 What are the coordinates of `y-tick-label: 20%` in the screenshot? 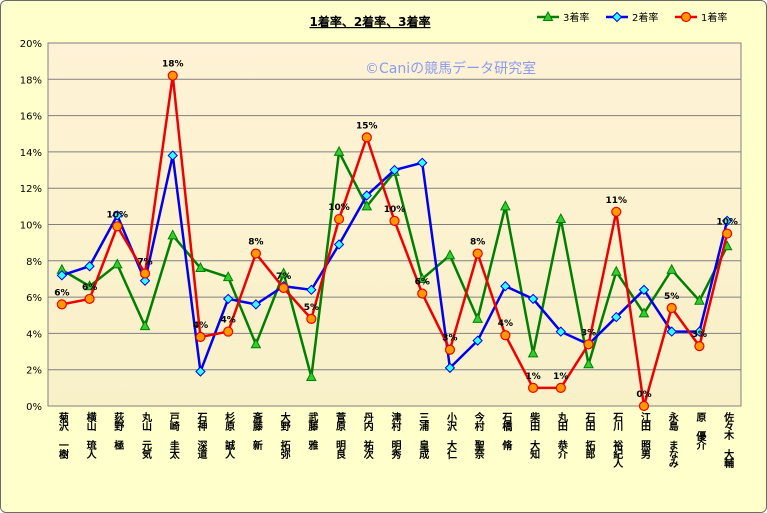 It's located at (31, 44).